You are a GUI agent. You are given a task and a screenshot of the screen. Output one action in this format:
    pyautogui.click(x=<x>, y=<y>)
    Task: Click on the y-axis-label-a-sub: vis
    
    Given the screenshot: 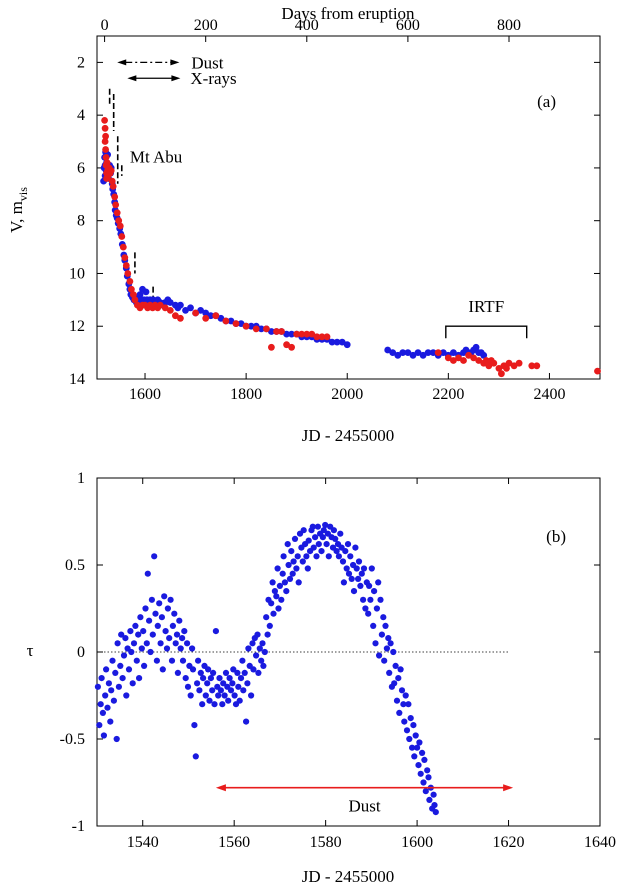 What is the action you would take?
    pyautogui.click(x=23, y=194)
    